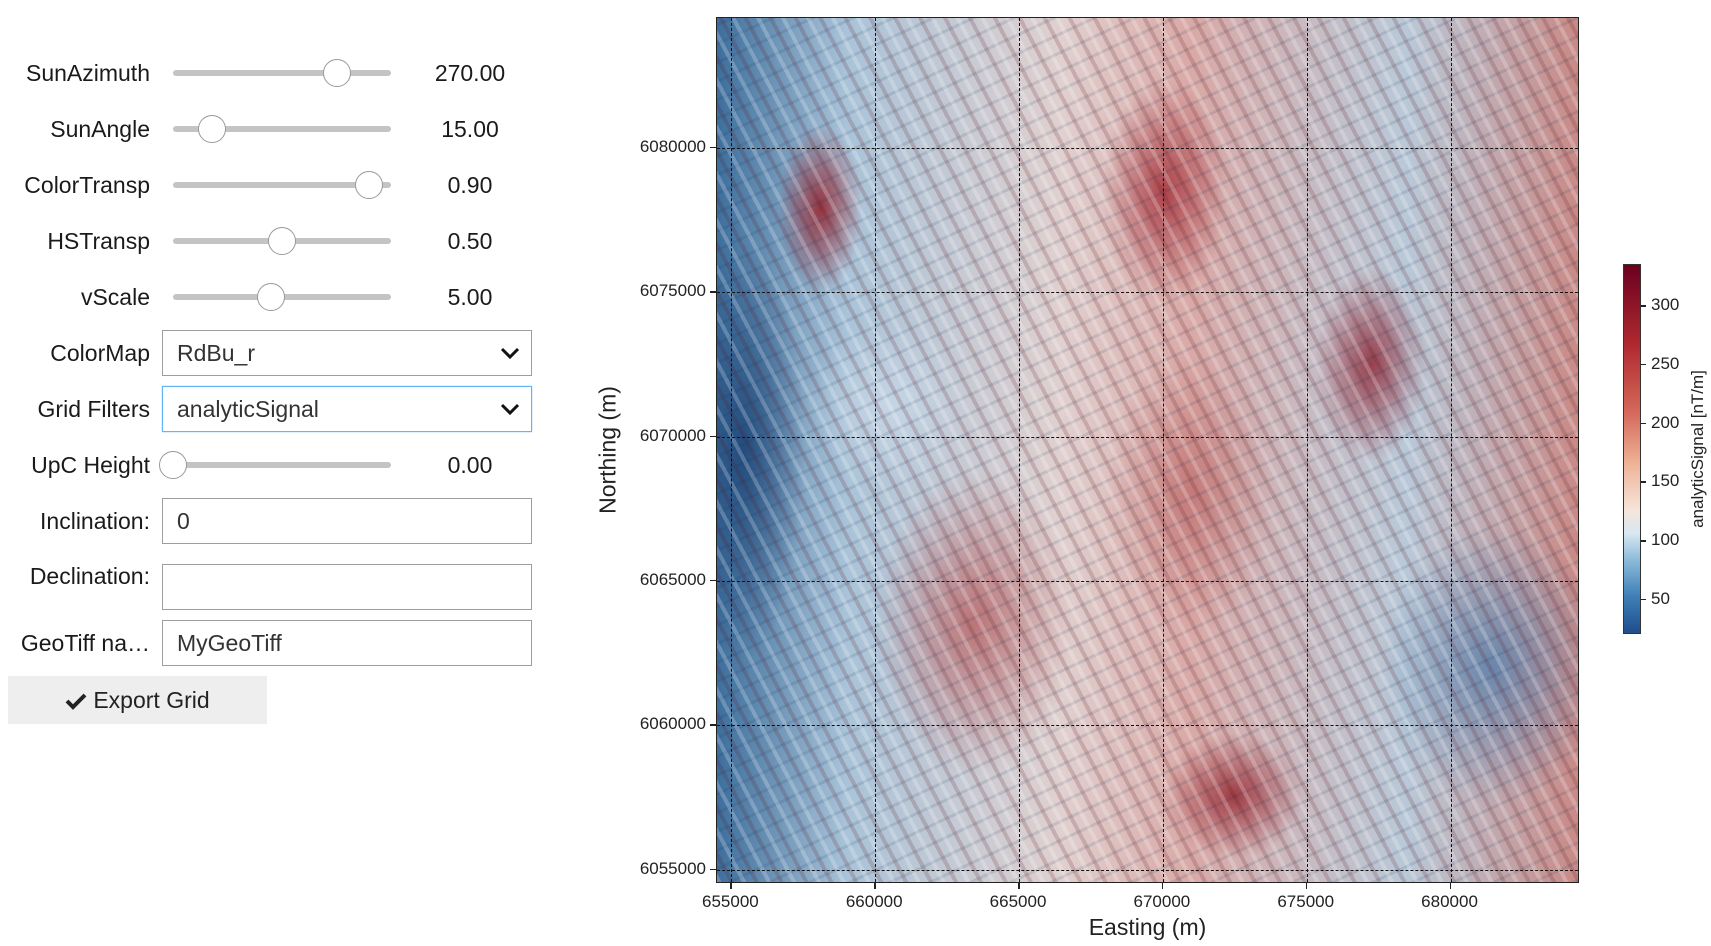 The width and height of the screenshot is (1711, 946). I want to click on colormap-selected-value: RdBu_r, so click(216, 353).